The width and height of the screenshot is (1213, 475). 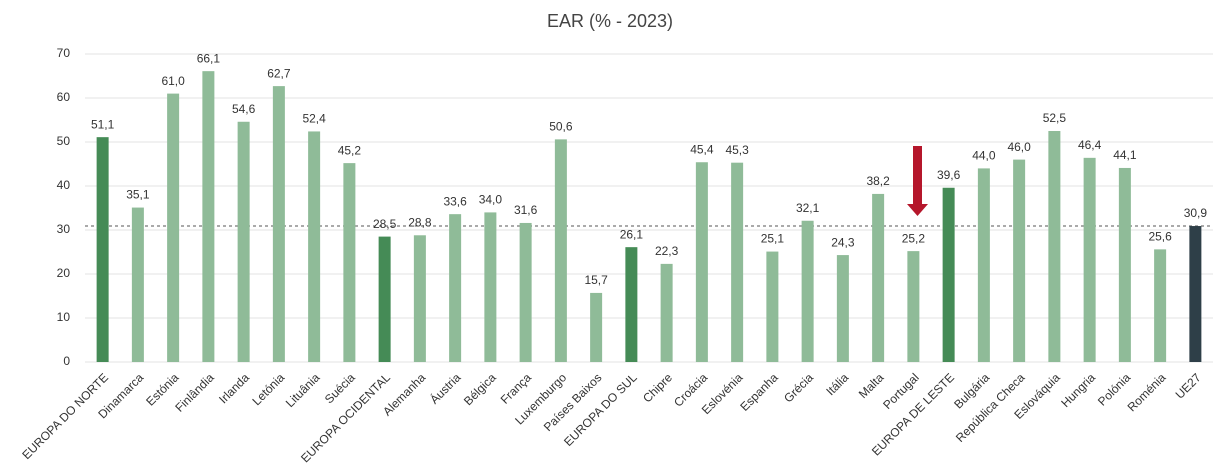 I want to click on x-tick-label: Espanha, so click(x=759, y=392).